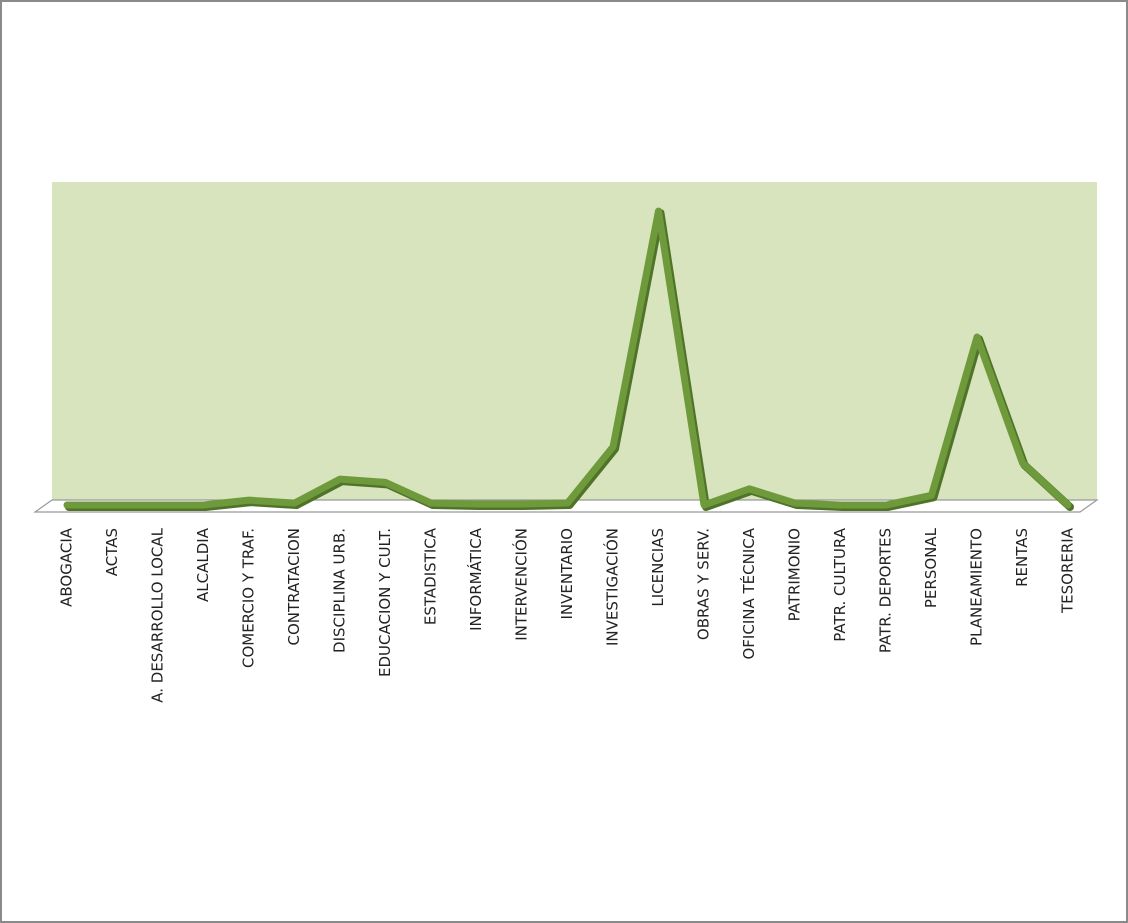  Describe the element at coordinates (203, 564) in the screenshot. I see `x-tick-label: ALCALDIA` at that location.